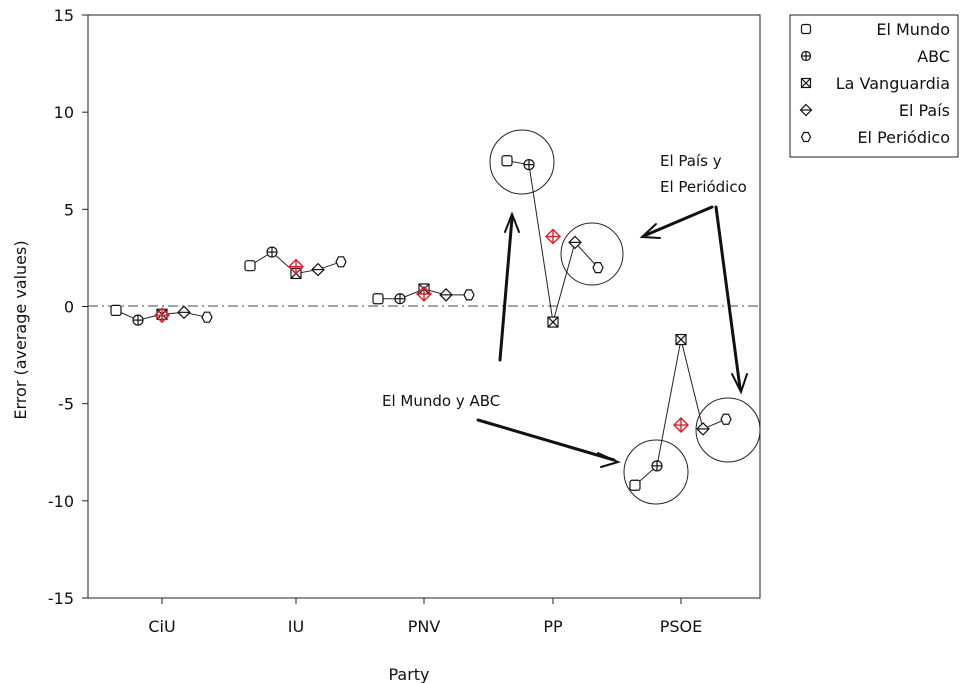 Image resolution: width=968 pixels, height=683 pixels. Describe the element at coordinates (161, 626) in the screenshot. I see `x-tick-label: CiU` at that location.